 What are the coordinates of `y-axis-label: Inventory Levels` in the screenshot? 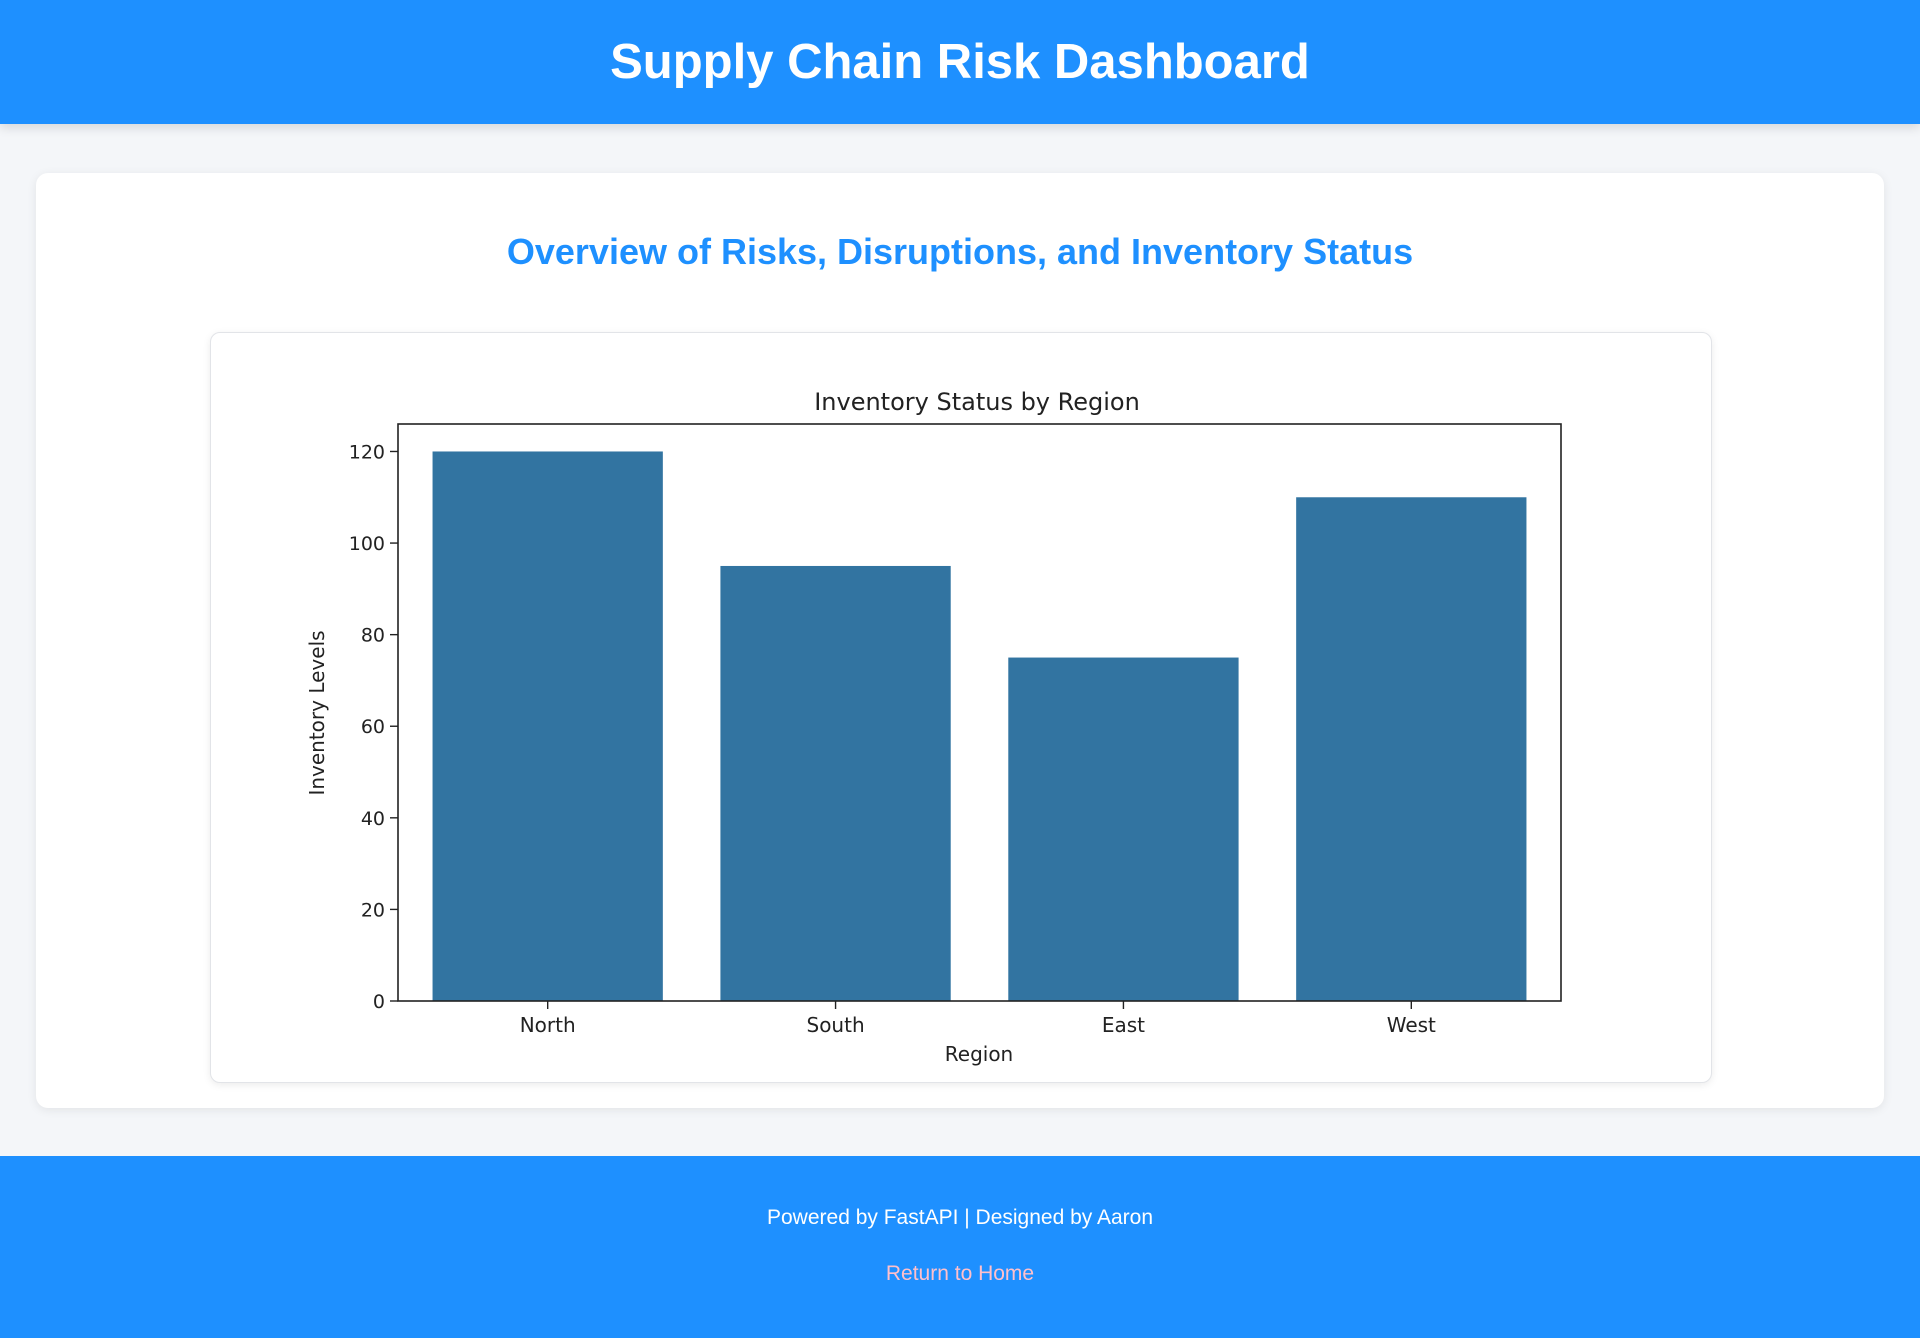 It's located at (317, 712).